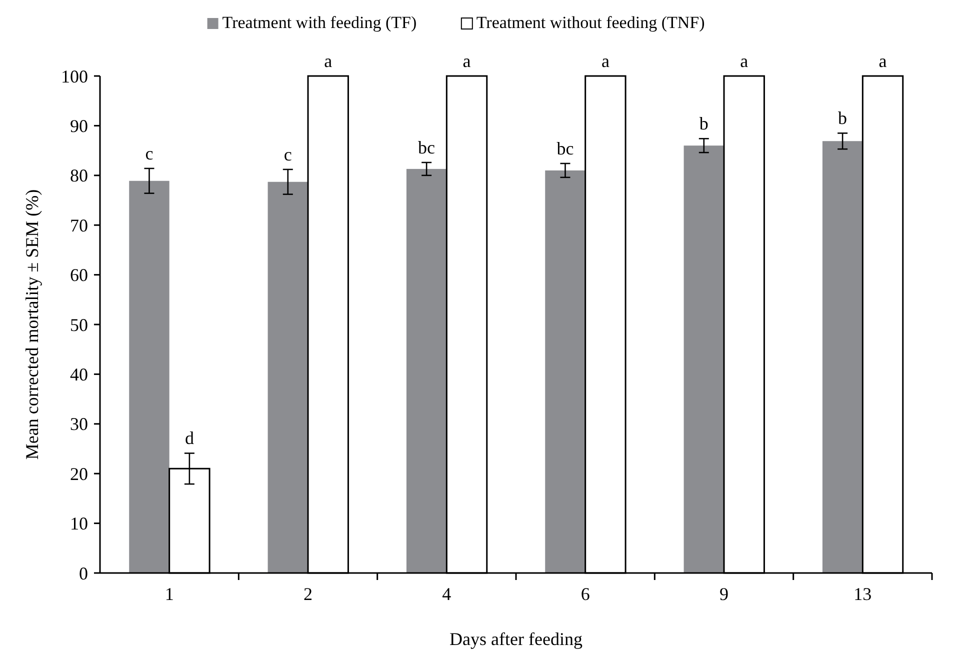 This screenshot has width=960, height=665. Describe the element at coordinates (169, 594) in the screenshot. I see `x-tick-label: 1` at that location.